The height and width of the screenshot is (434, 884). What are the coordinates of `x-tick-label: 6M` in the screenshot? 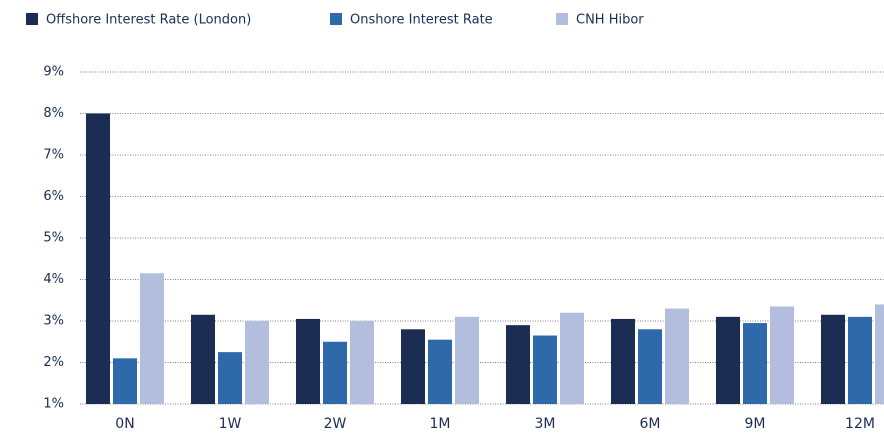 It's located at (650, 424).